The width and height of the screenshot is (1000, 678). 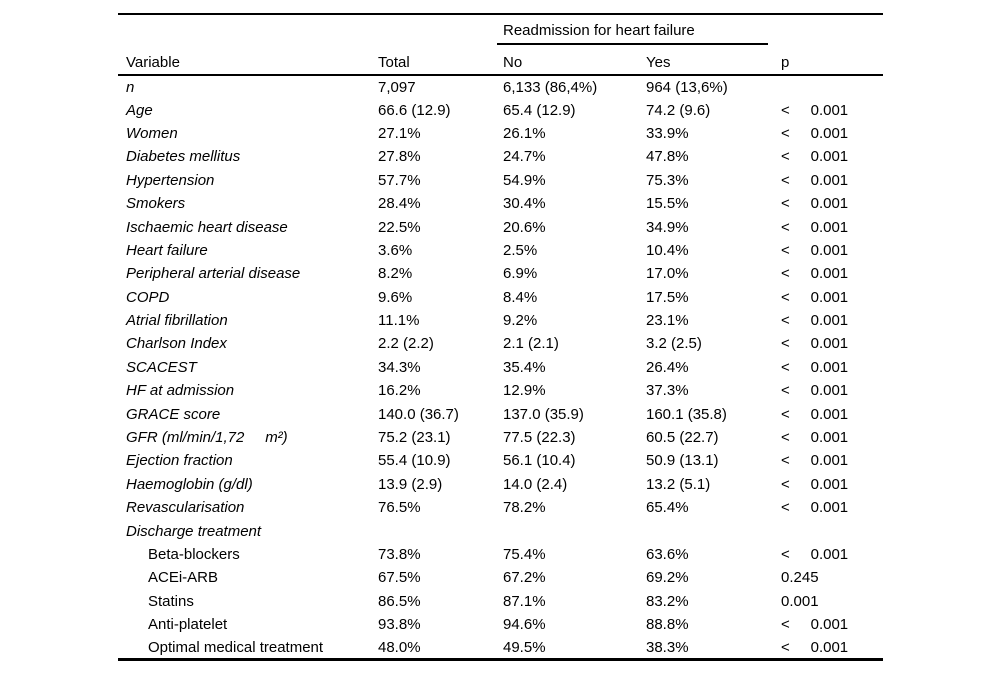 I want to click on cell-variable: Diabetes mellitus, so click(x=183, y=157).